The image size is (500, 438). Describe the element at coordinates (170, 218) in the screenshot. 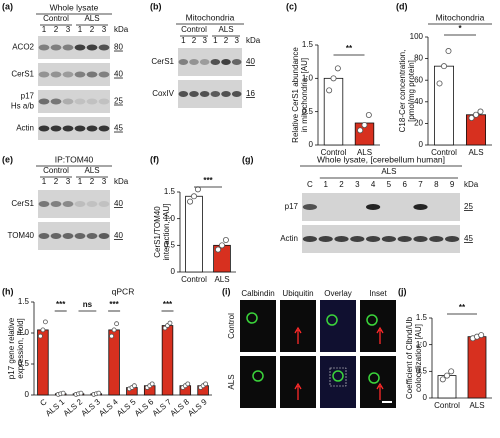

I see `y-tick-label: 1.0` at that location.